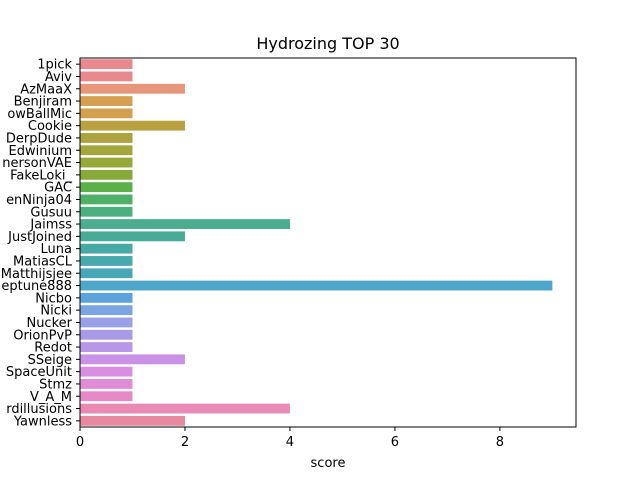  I want to click on y-tick-label: Nicbo, so click(53, 298).